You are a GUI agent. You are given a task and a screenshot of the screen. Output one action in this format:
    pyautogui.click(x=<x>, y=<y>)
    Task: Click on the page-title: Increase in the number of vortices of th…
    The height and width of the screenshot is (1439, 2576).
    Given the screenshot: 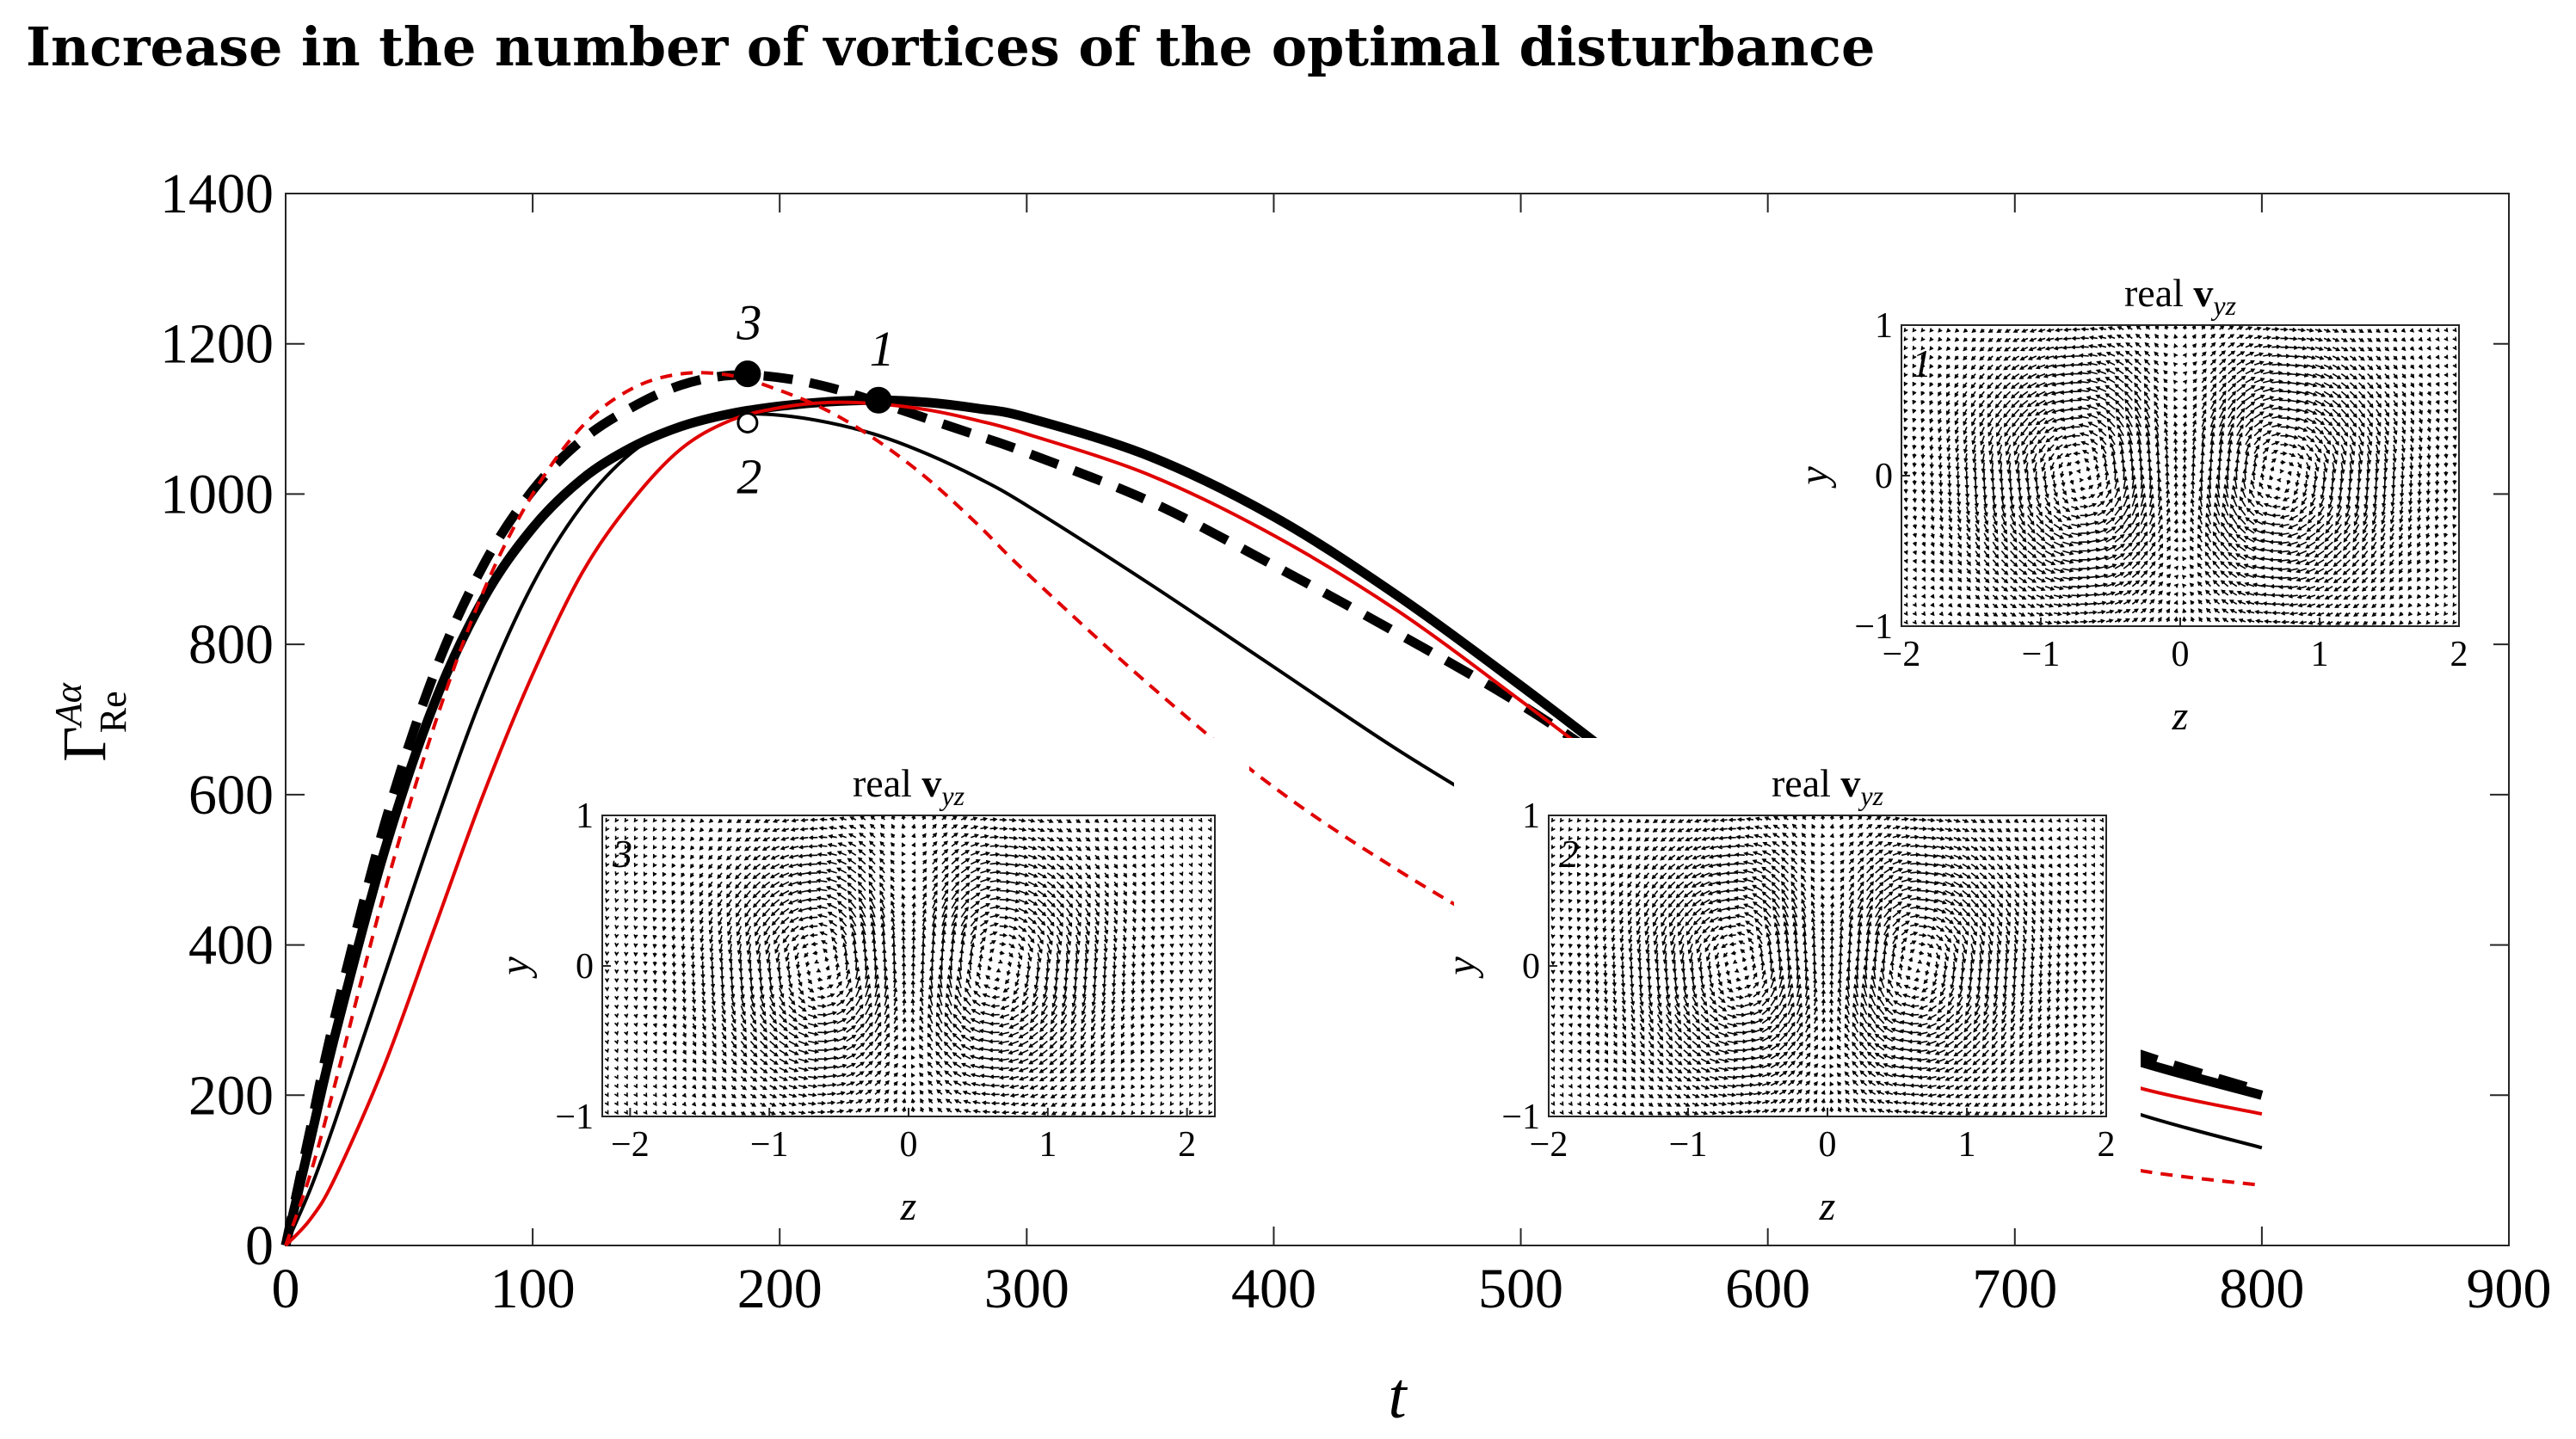 What is the action you would take?
    pyautogui.click(x=951, y=46)
    